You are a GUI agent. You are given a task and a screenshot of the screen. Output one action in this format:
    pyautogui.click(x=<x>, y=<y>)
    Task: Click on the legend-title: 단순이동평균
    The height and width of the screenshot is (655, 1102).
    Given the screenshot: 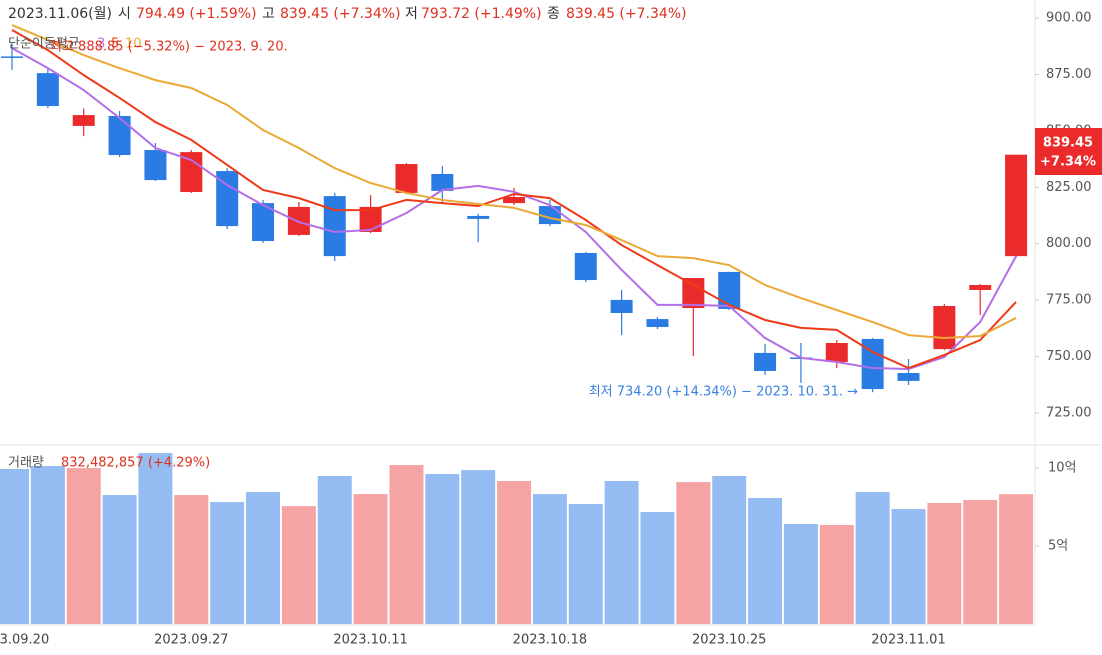 What is the action you would take?
    pyautogui.click(x=44, y=44)
    